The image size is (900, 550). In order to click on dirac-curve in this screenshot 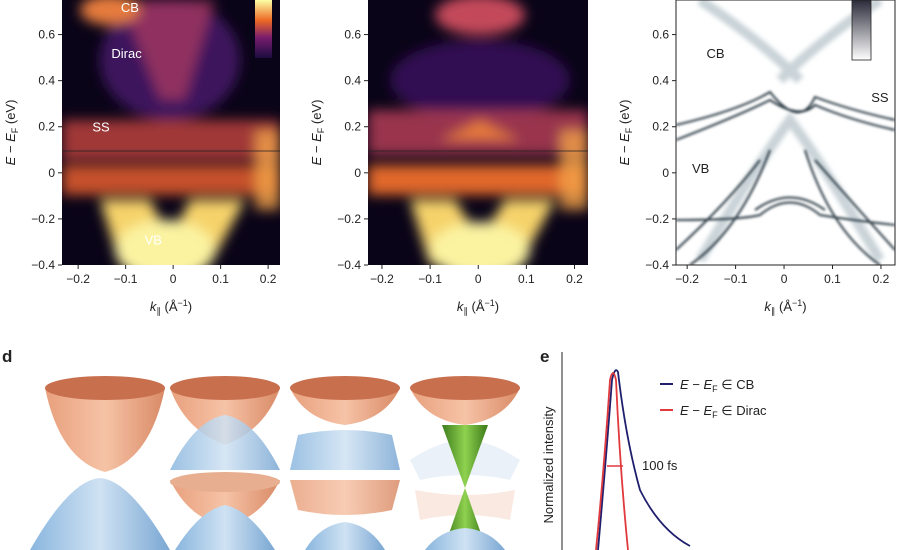, I will do `click(612, 461)`.